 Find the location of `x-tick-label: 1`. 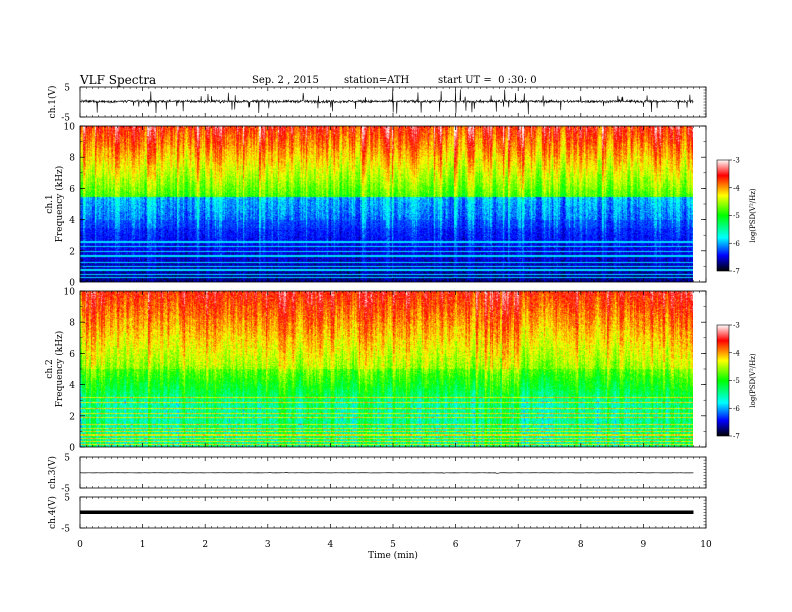

x-tick-label: 1 is located at coordinates (143, 545).